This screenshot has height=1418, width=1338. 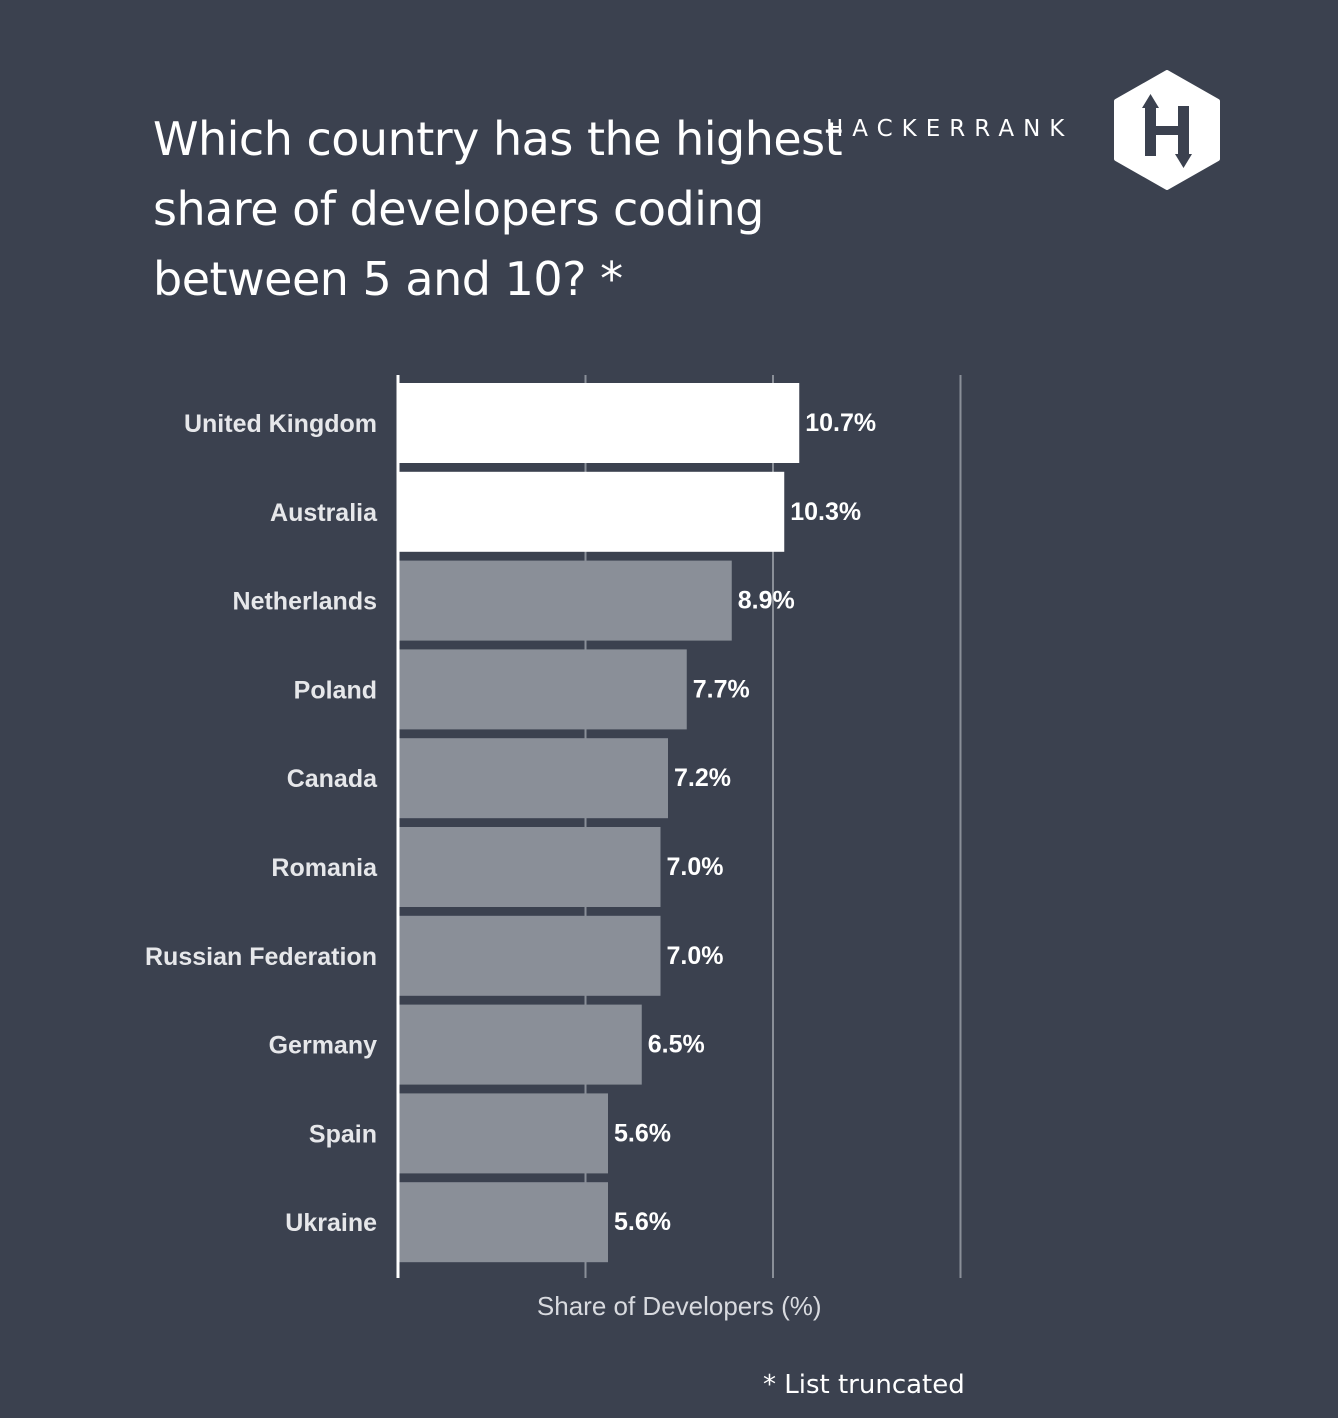 What do you see at coordinates (323, 1046) in the screenshot?
I see `category-label: Germany` at bounding box center [323, 1046].